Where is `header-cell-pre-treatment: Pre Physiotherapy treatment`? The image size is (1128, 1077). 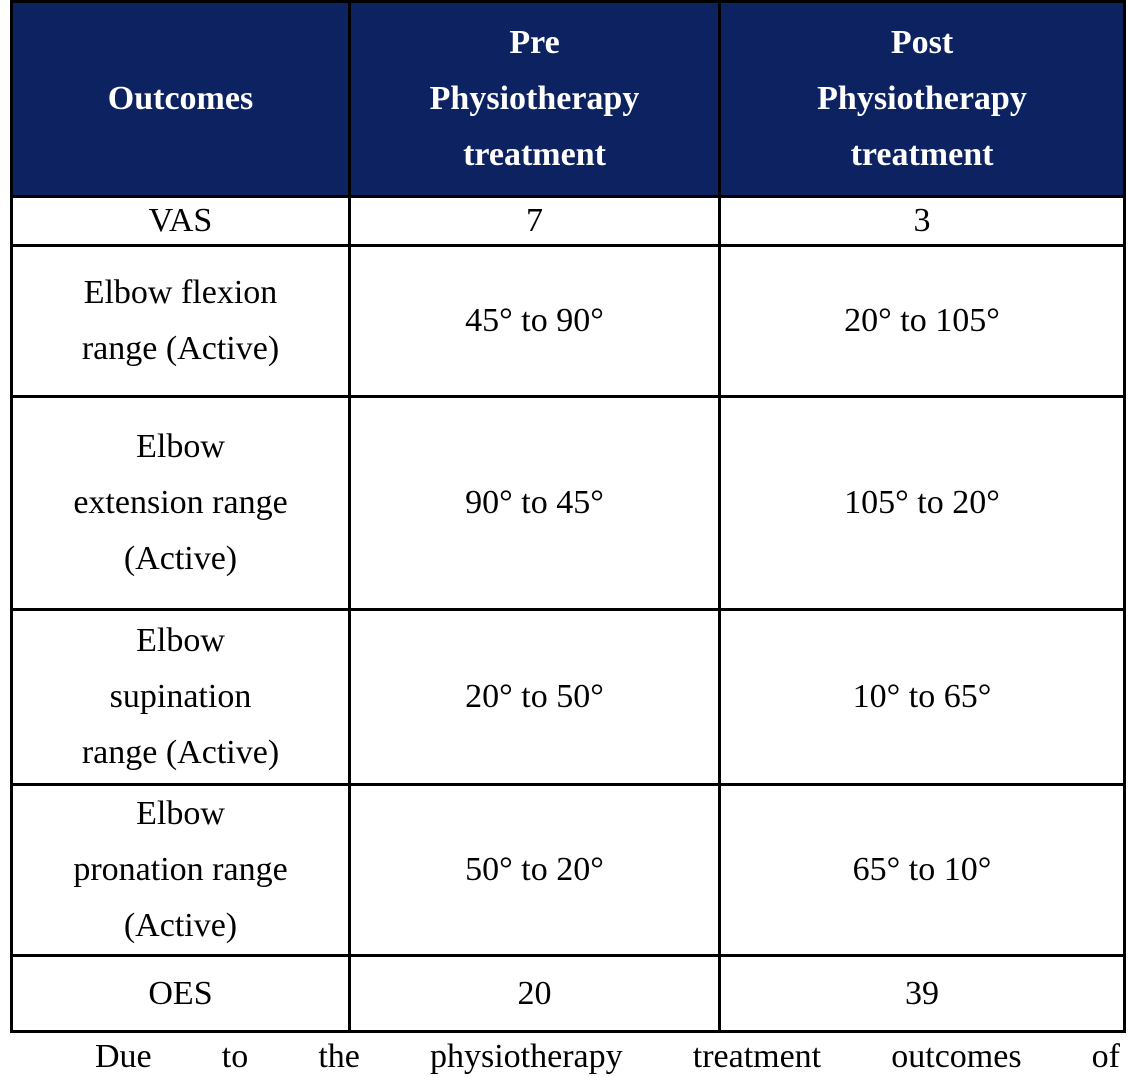 header-cell-pre-treatment: Pre Physiotherapy treatment is located at coordinates (534, 99).